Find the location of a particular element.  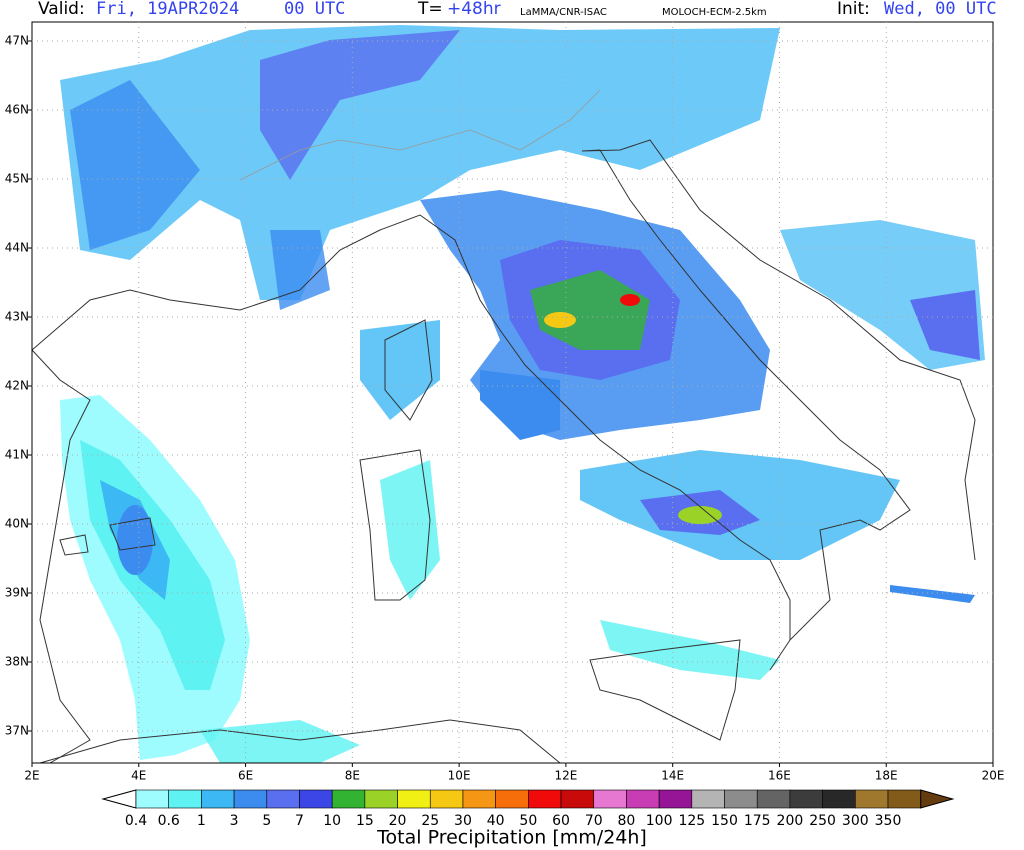

colorbar-label: 40 is located at coordinates (496, 821).